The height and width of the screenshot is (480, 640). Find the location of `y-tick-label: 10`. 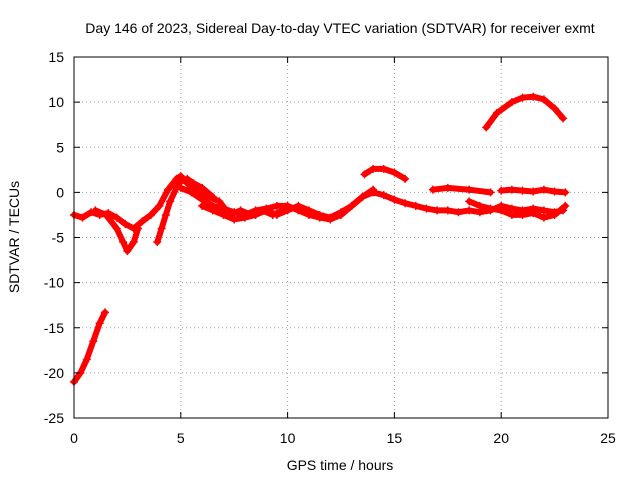

y-tick-label: 10 is located at coordinates (56, 102).